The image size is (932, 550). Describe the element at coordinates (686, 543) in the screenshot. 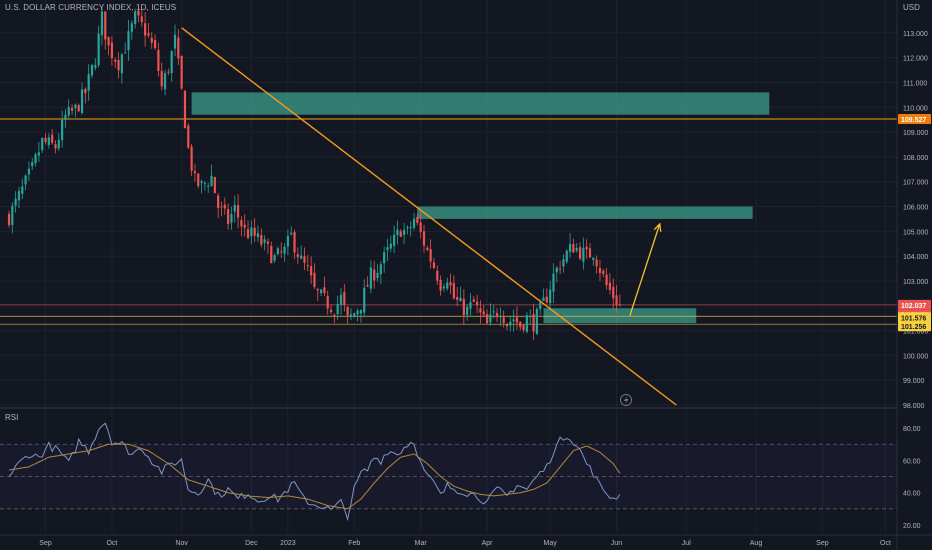

I see `time-tick-label: Jul` at that location.